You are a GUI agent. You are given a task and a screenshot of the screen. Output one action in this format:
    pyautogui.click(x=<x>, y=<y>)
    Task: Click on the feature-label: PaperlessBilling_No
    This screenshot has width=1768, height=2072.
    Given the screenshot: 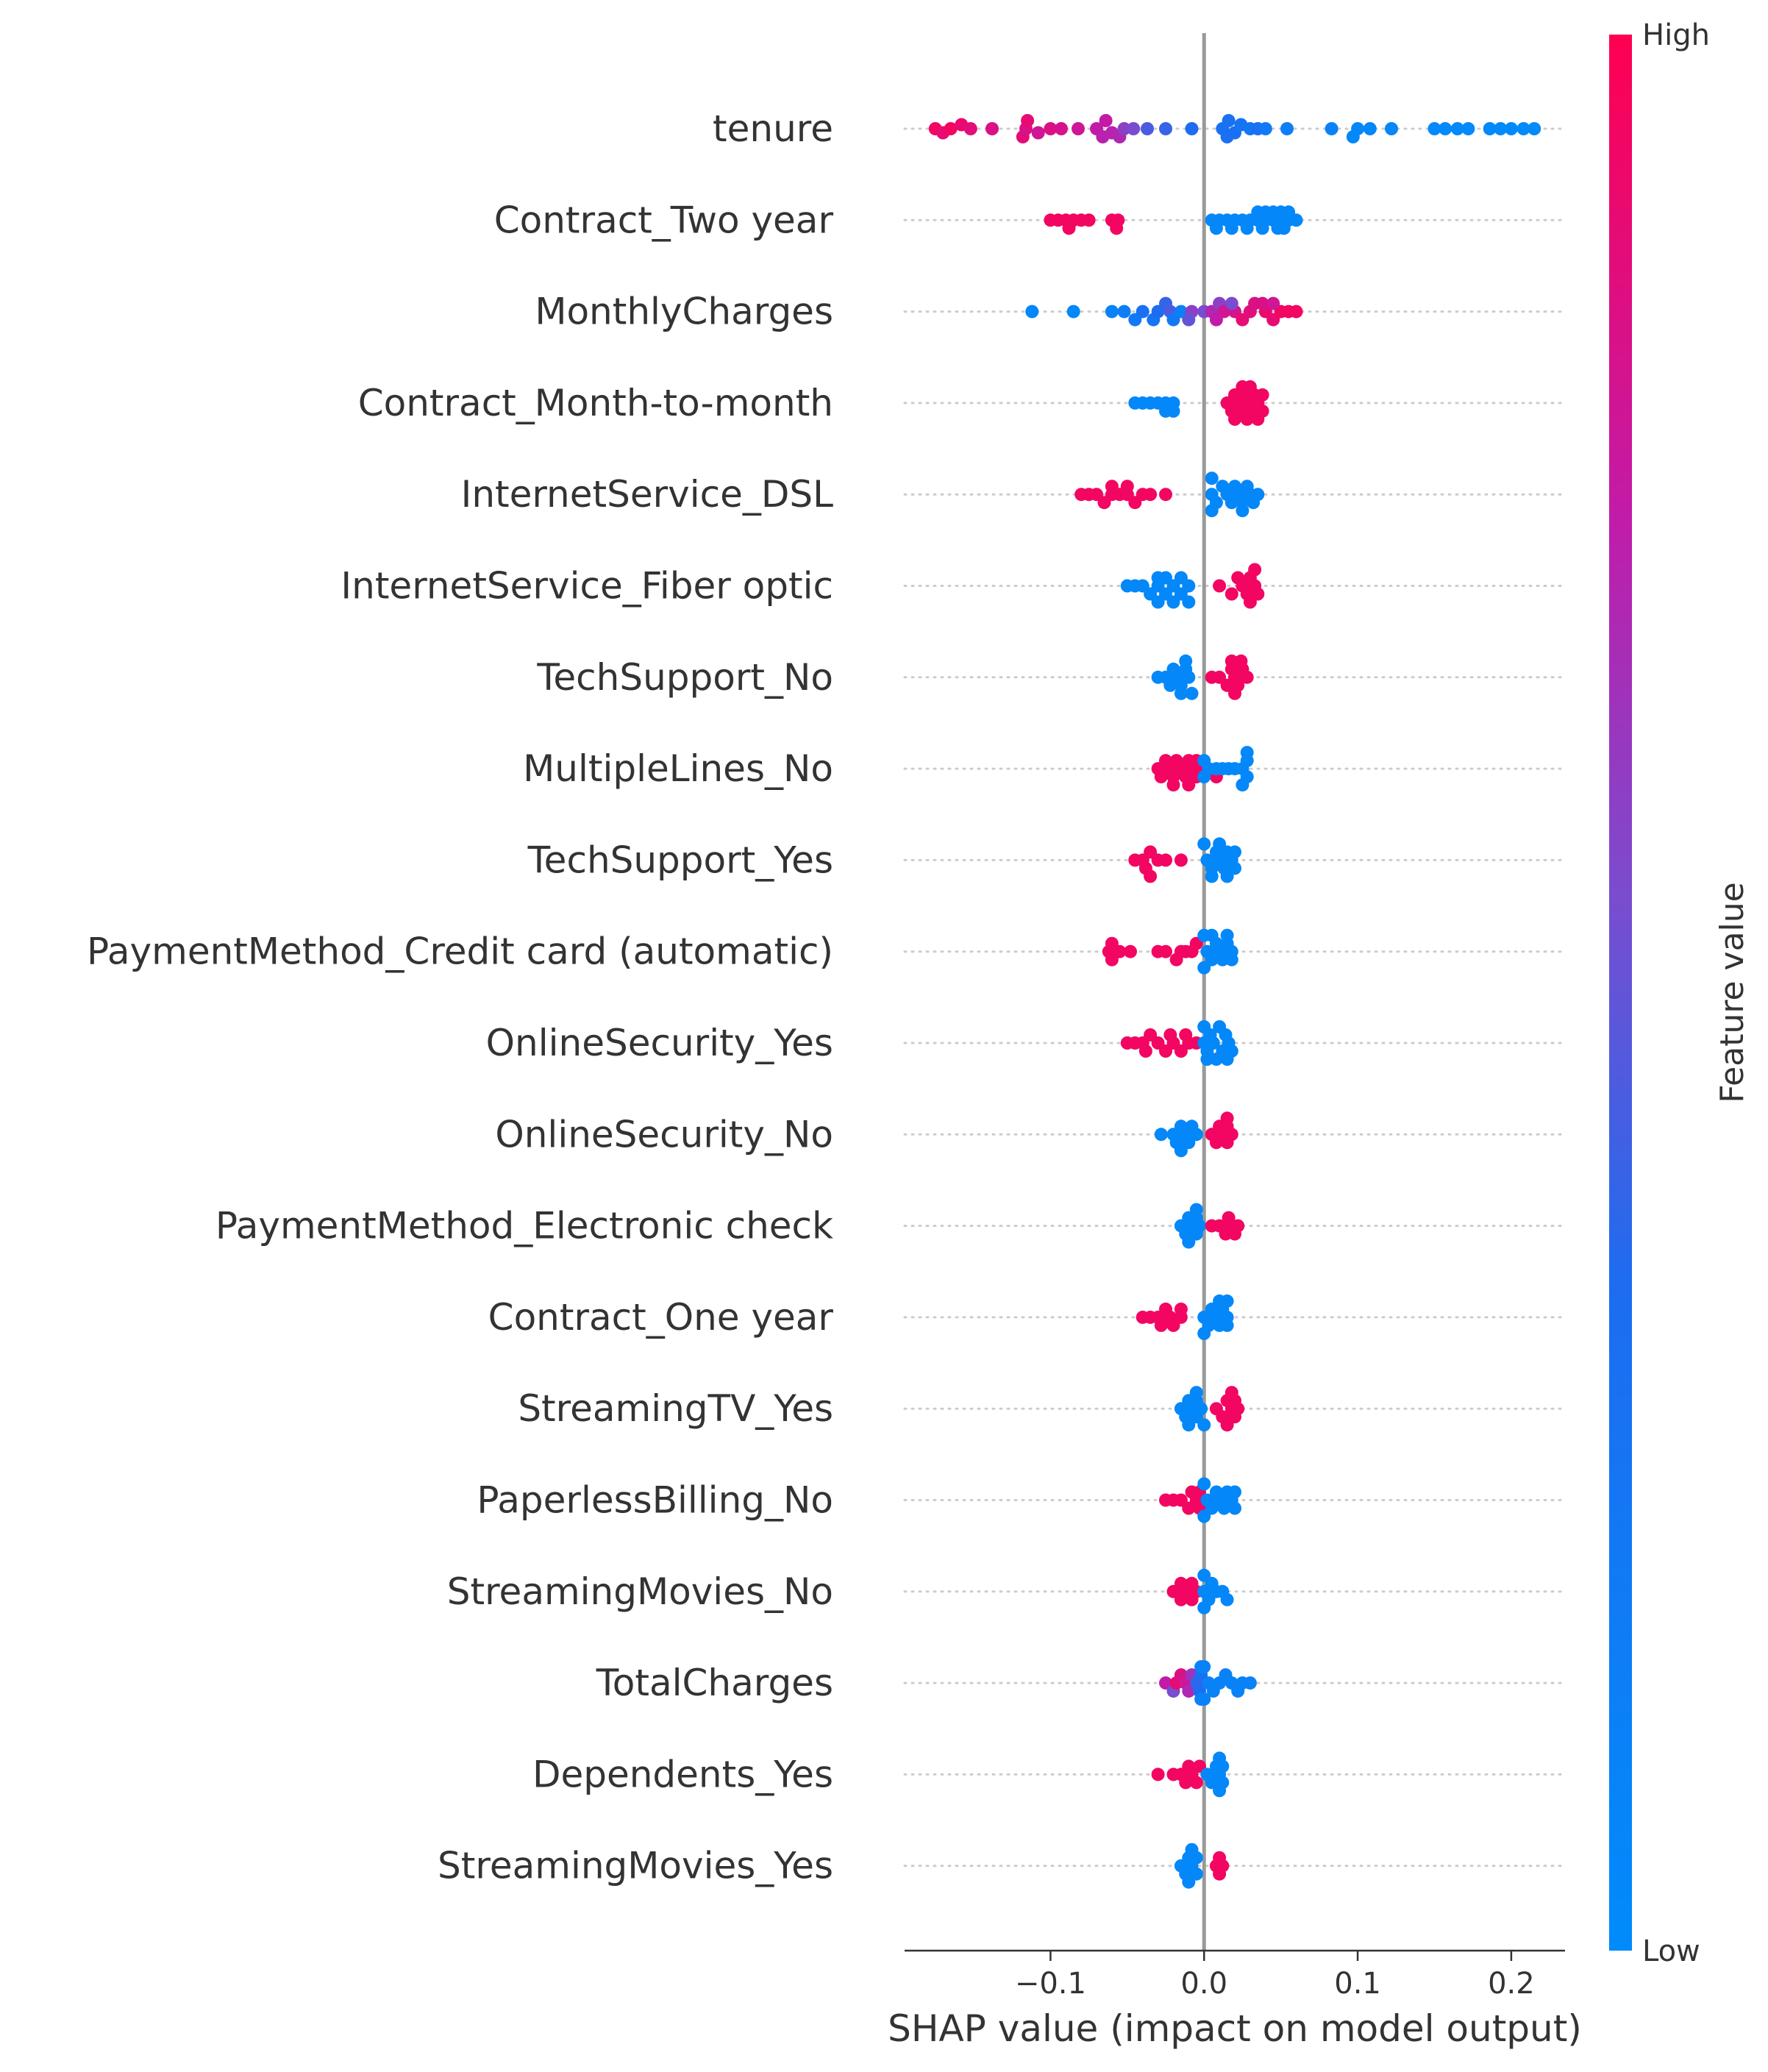 What is the action you would take?
    pyautogui.click(x=655, y=1500)
    